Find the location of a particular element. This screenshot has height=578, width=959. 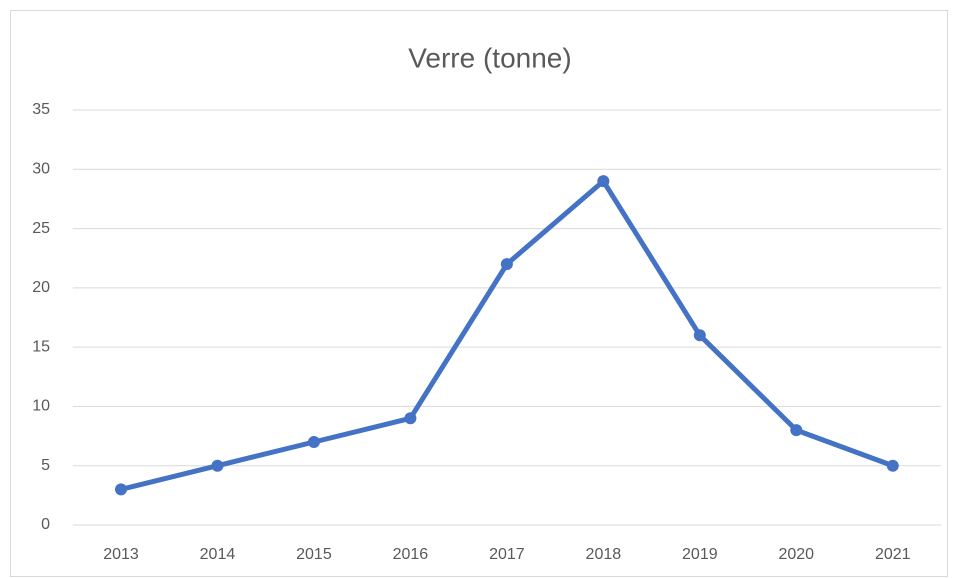

x-tick-label: 2018 is located at coordinates (604, 554).